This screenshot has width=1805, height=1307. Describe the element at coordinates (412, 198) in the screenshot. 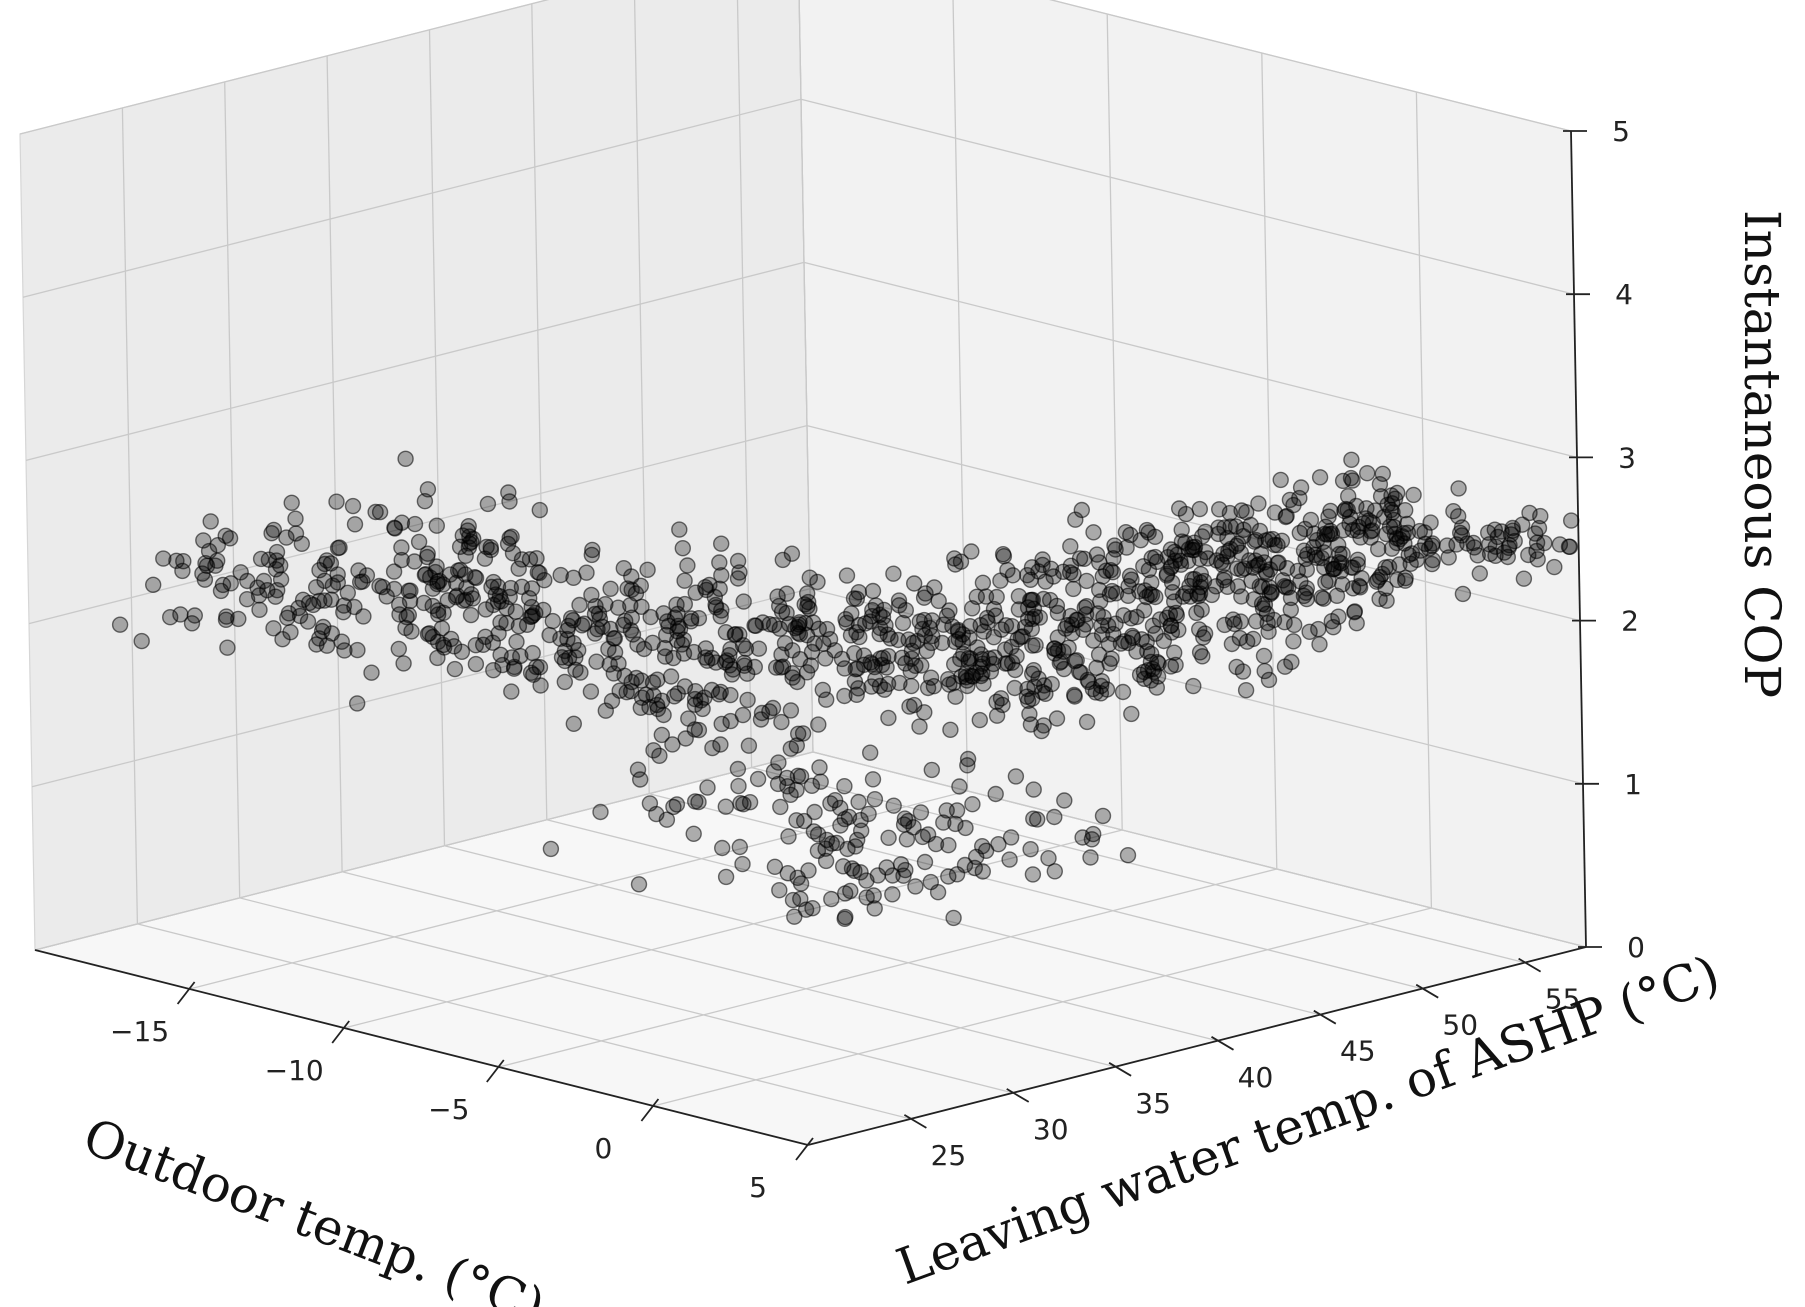

I see `z-gridline-left` at that location.